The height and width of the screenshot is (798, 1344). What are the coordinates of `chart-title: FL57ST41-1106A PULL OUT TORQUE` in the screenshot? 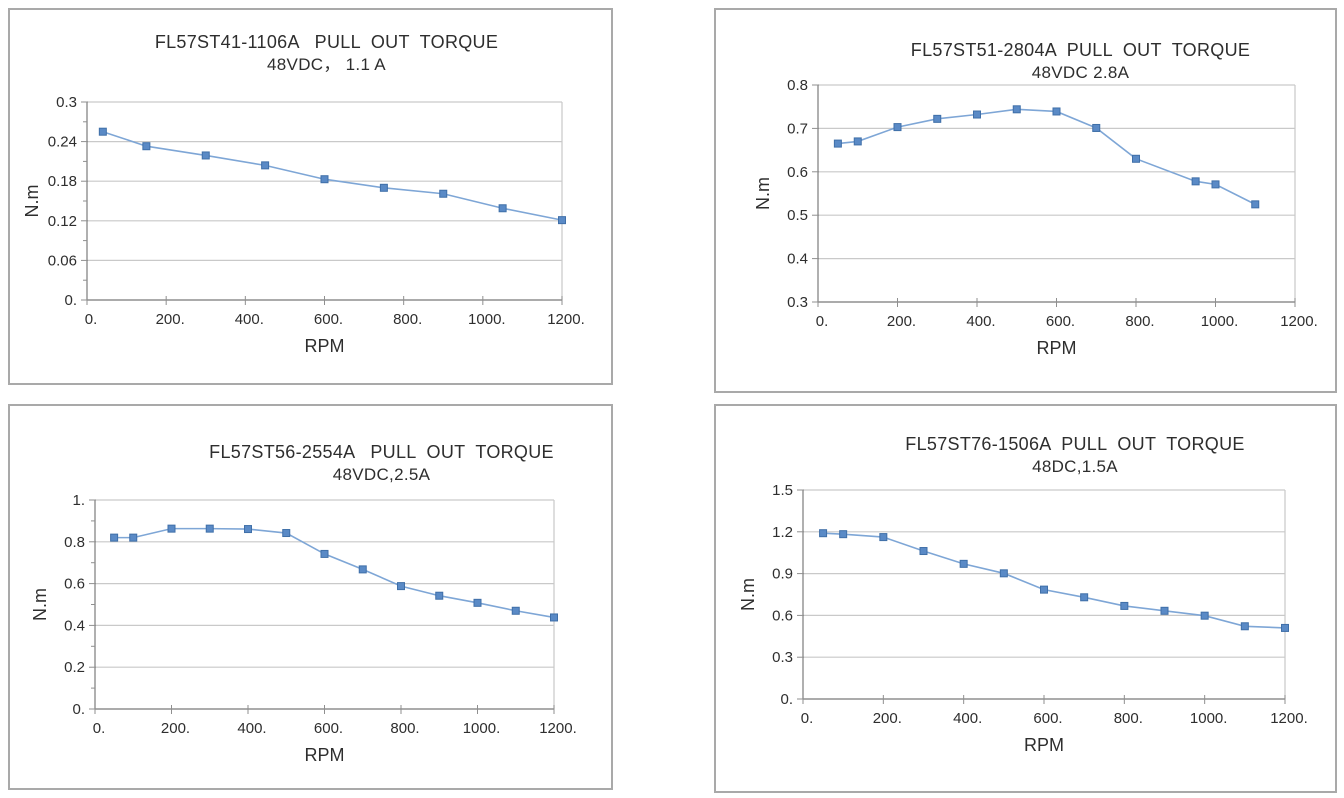 It's located at (326, 42).